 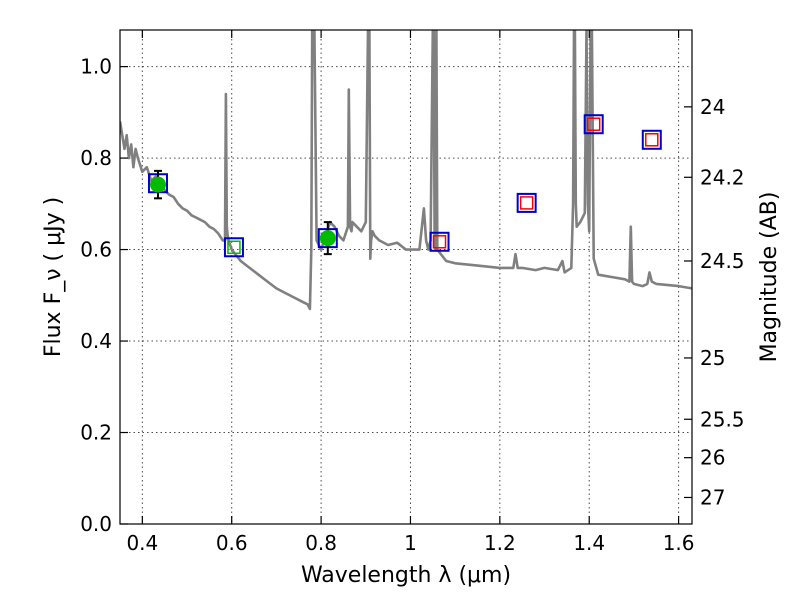 I want to click on right-axis-label: Magnitude (AB), so click(x=769, y=277).